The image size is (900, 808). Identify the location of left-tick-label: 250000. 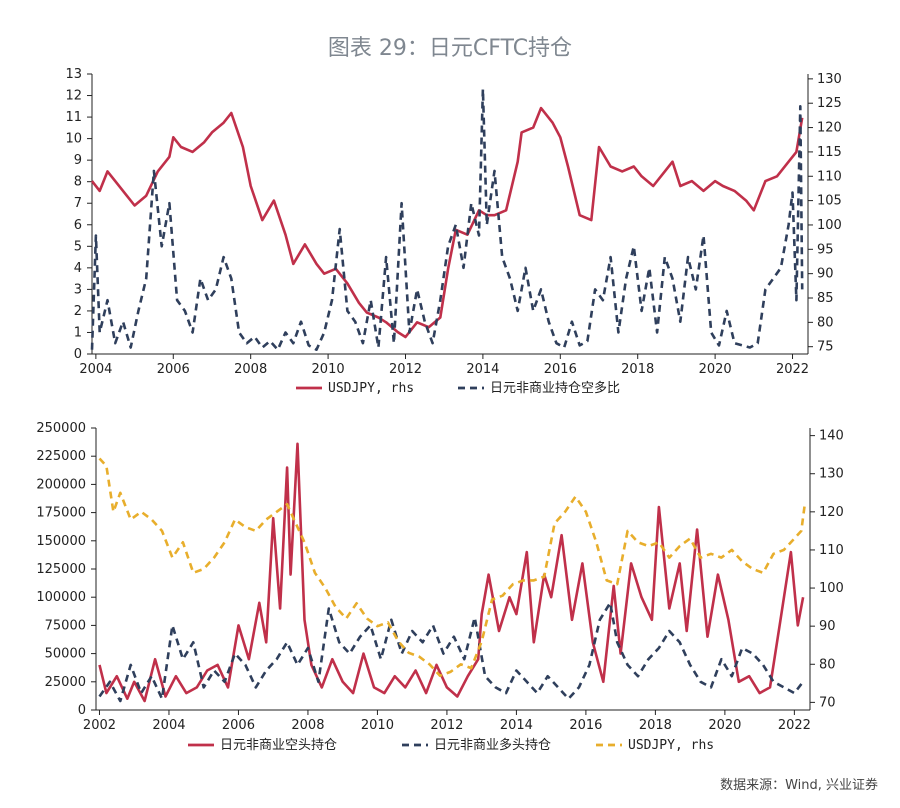
(61, 428).